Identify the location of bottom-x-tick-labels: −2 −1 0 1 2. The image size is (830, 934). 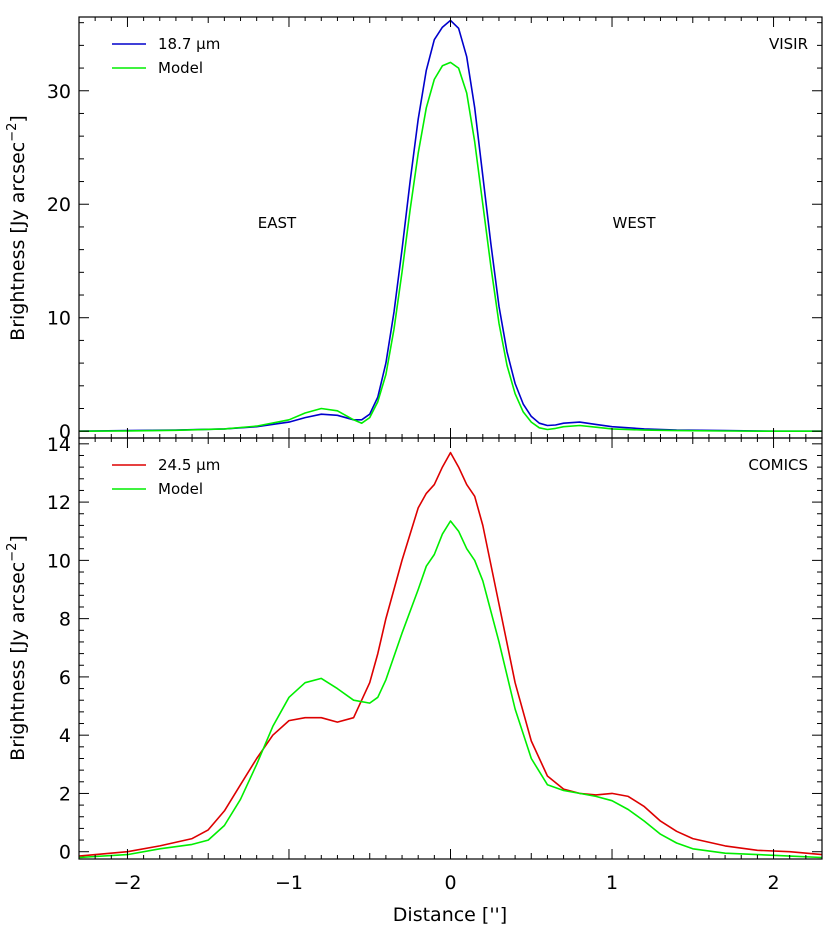
(446, 883).